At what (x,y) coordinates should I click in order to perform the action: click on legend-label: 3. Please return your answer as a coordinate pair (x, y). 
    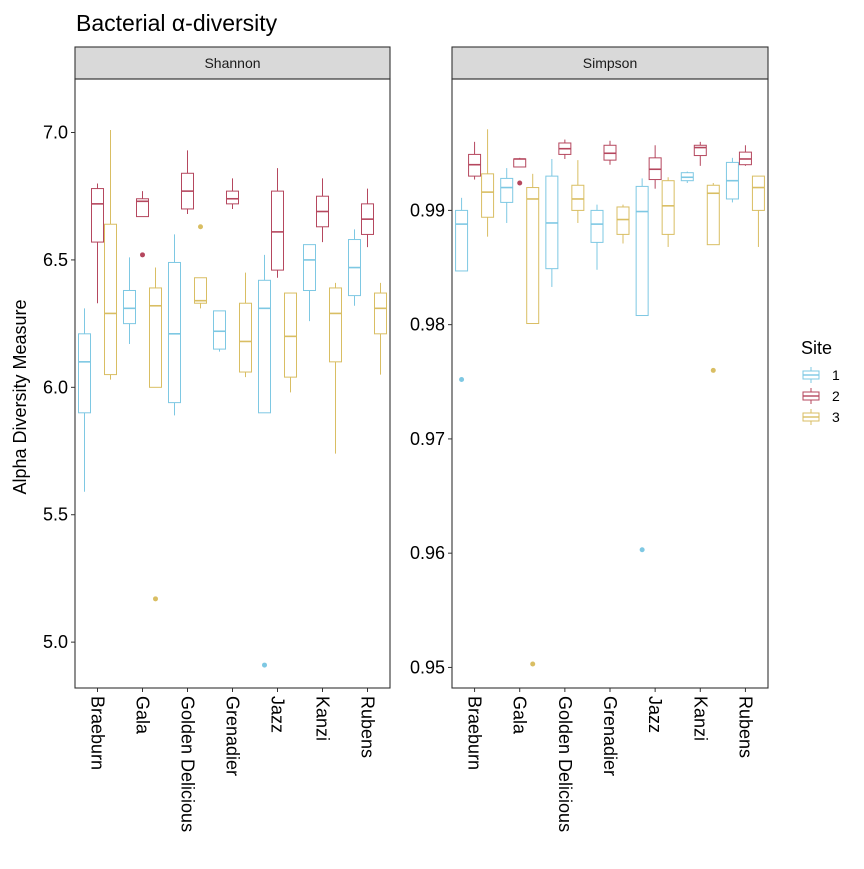
    Looking at the image, I should click on (836, 417).